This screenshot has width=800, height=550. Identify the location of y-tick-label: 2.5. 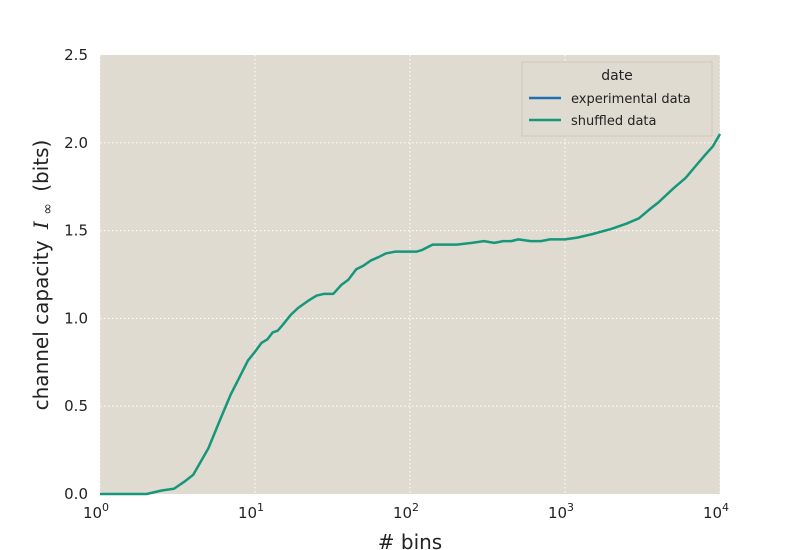
(76, 55).